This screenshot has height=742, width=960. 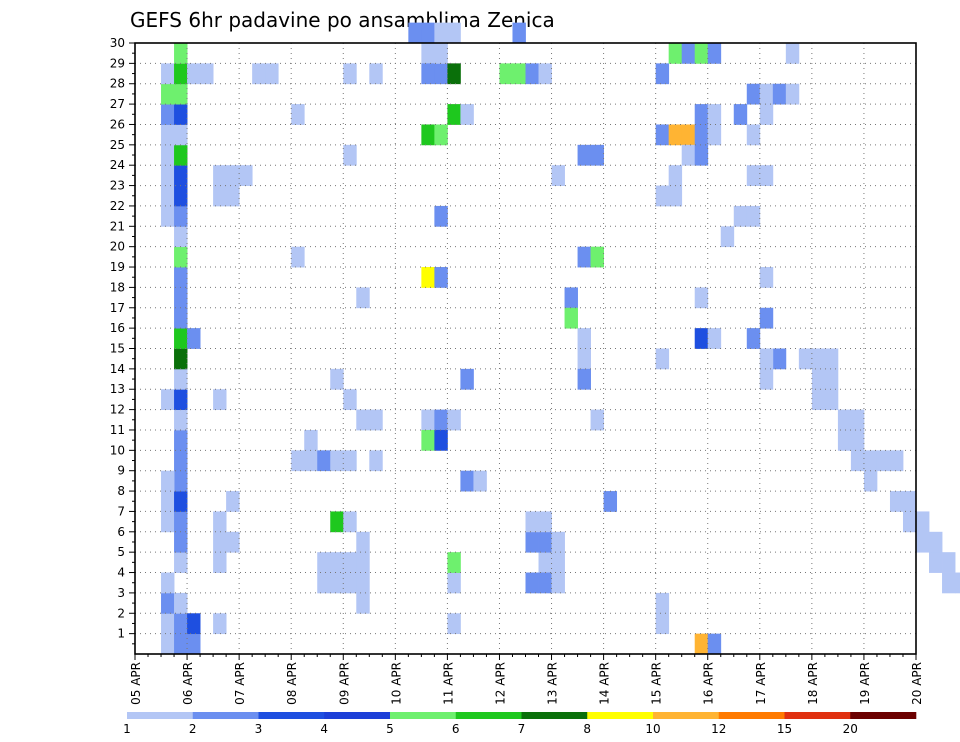 What do you see at coordinates (709, 683) in the screenshot?
I see `x-tick-label: 16 APR` at bounding box center [709, 683].